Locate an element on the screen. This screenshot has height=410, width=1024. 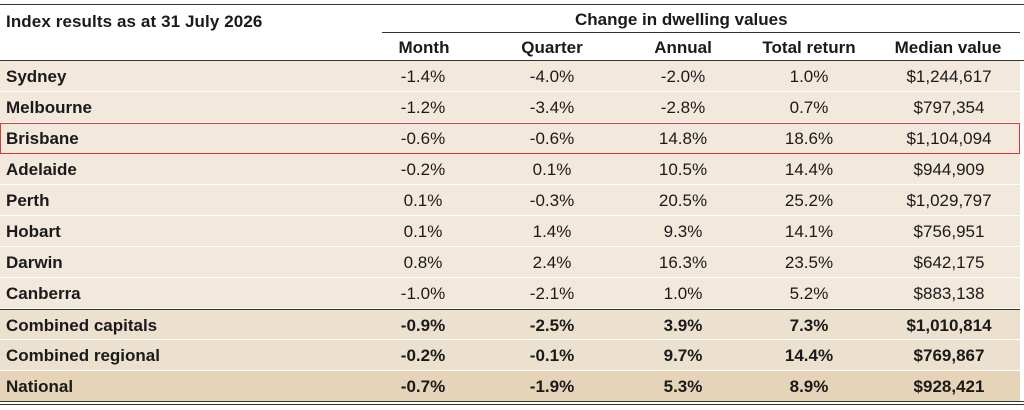
cell-month: -1.0% is located at coordinates (423, 293).